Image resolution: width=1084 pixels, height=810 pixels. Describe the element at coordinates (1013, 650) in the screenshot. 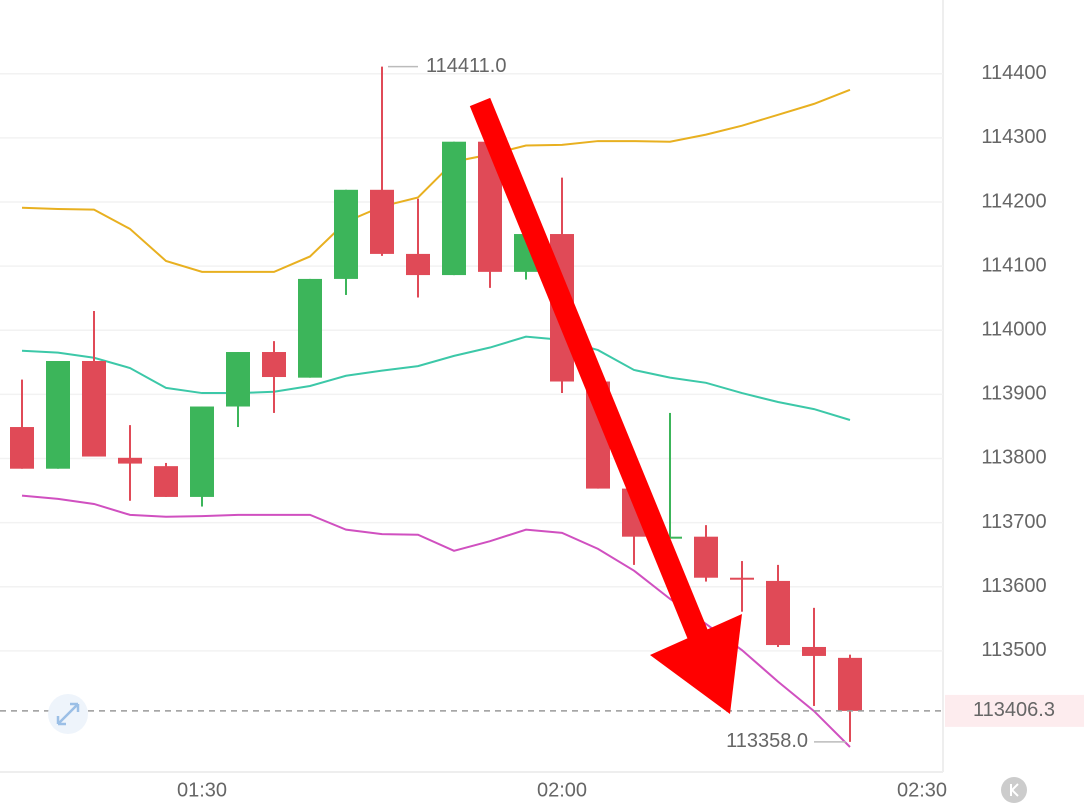

I see `y-tick-label: 113500` at that location.